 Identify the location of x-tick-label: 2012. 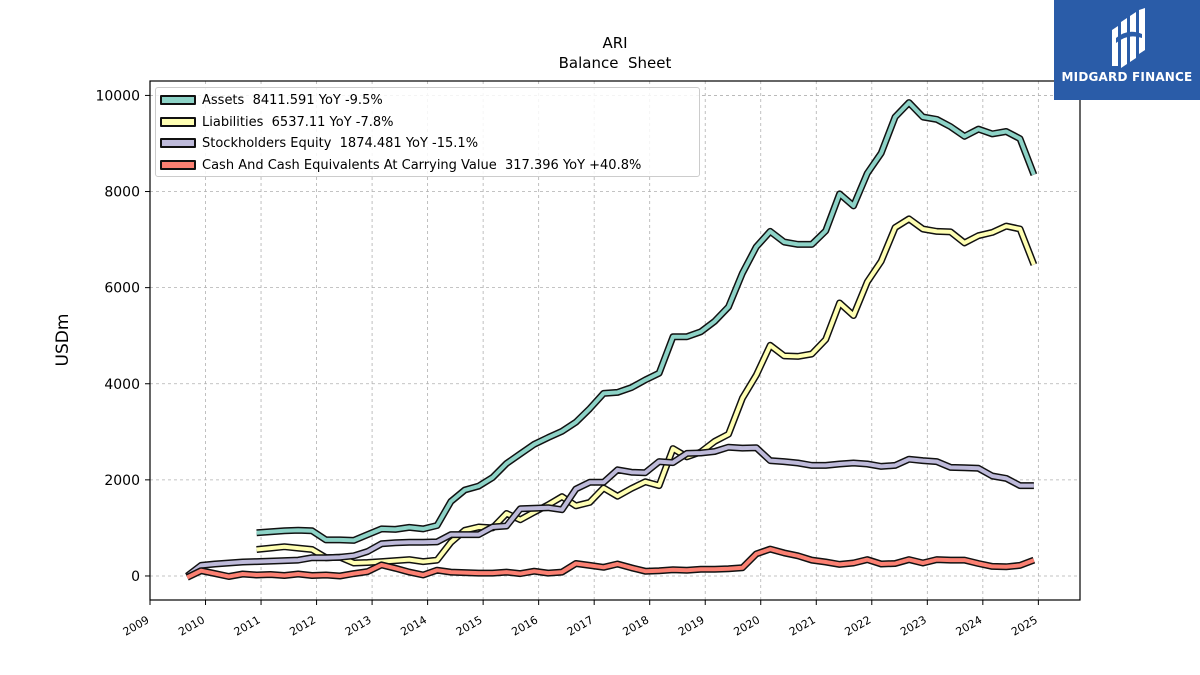
(302, 625).